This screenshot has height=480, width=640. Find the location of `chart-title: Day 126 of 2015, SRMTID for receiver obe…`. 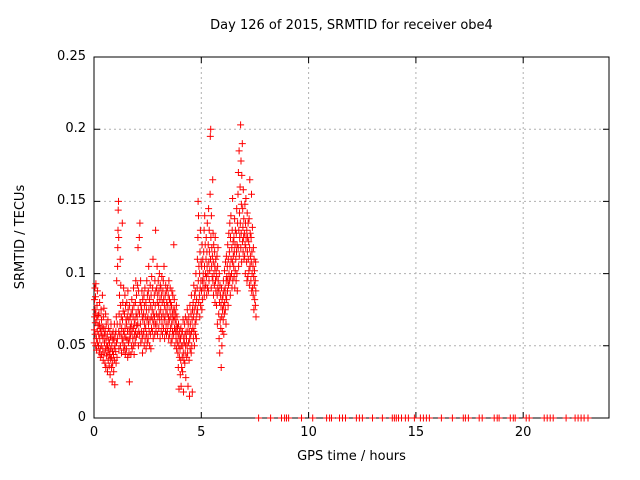

chart-title: Day 126 of 2015, SRMTID for receiver obe… is located at coordinates (351, 25).